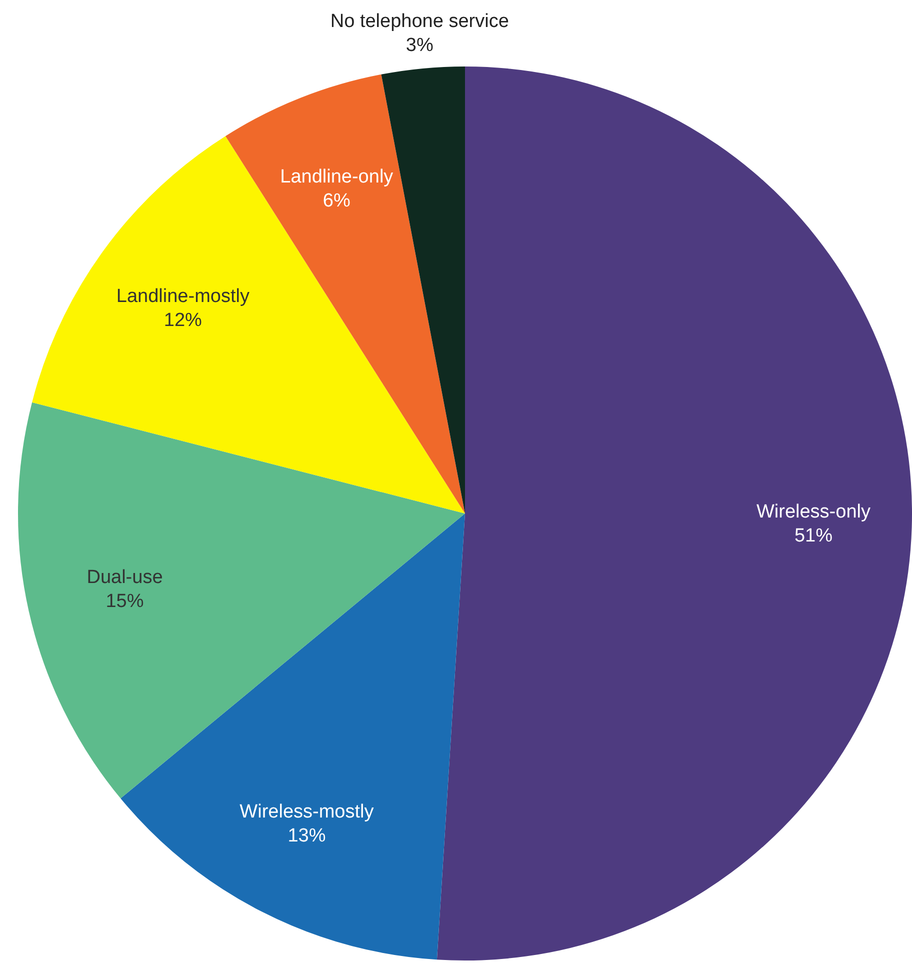 The height and width of the screenshot is (965, 912). What do you see at coordinates (813, 536) in the screenshot?
I see `data-label: 51%` at bounding box center [813, 536].